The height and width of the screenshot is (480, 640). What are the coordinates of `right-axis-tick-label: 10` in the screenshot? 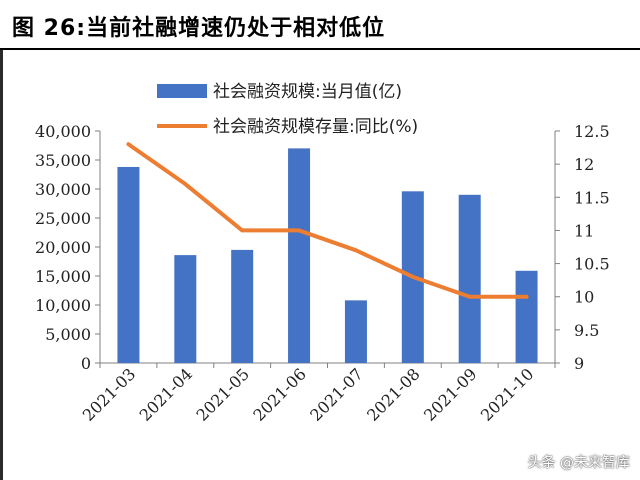 It's located at (584, 297).